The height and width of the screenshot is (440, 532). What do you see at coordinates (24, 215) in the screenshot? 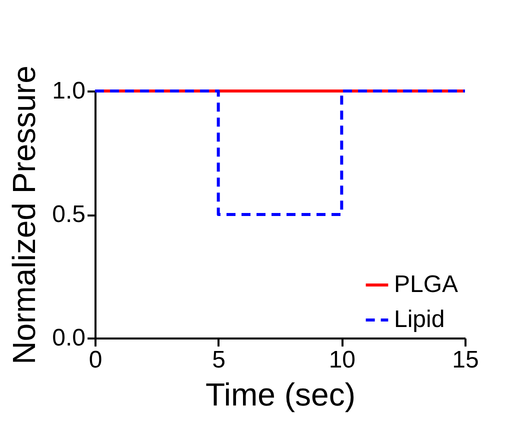
I see `y-axis-title: Normalized Pressure` at bounding box center [24, 215].